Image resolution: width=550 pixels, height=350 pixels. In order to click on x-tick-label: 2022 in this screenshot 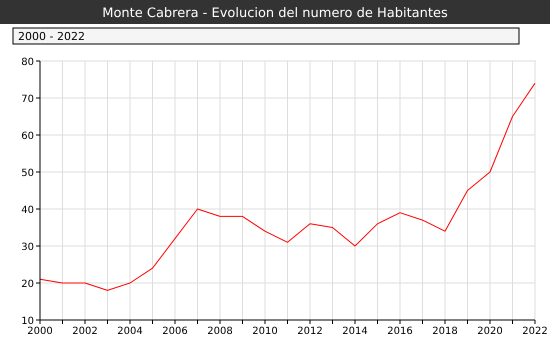, I will do `click(535, 331)`.